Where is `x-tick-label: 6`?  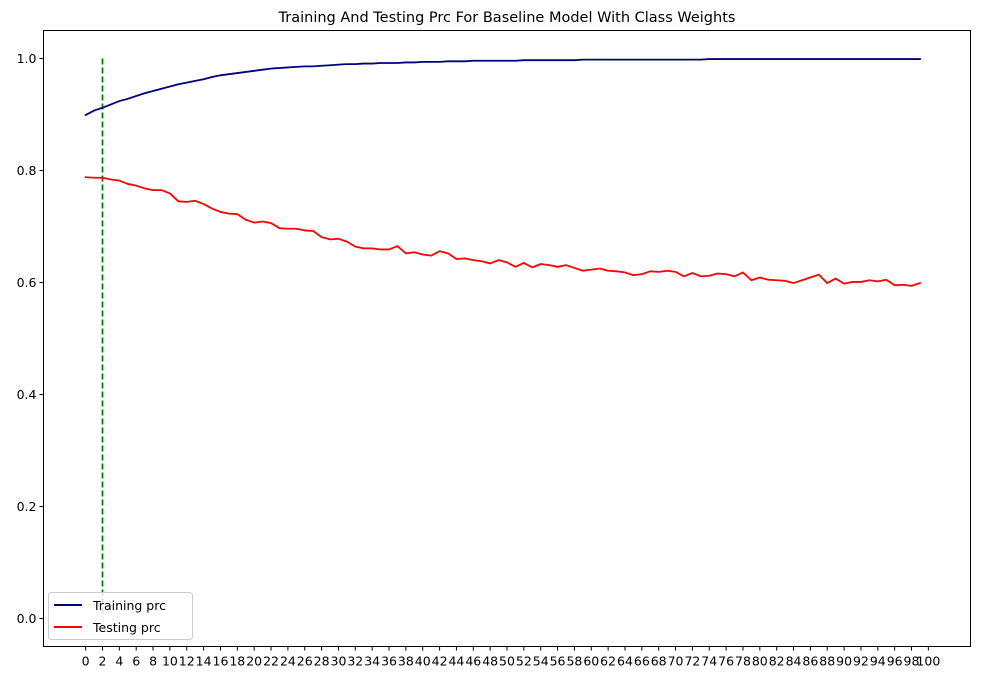 x-tick-label: 6 is located at coordinates (136, 661).